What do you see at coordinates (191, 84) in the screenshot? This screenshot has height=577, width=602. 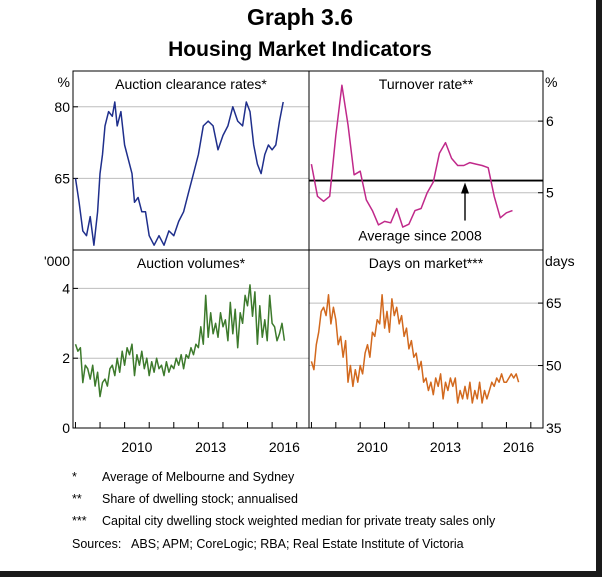 I see `panel-top-left-title: Auction clearance rates*` at bounding box center [191, 84].